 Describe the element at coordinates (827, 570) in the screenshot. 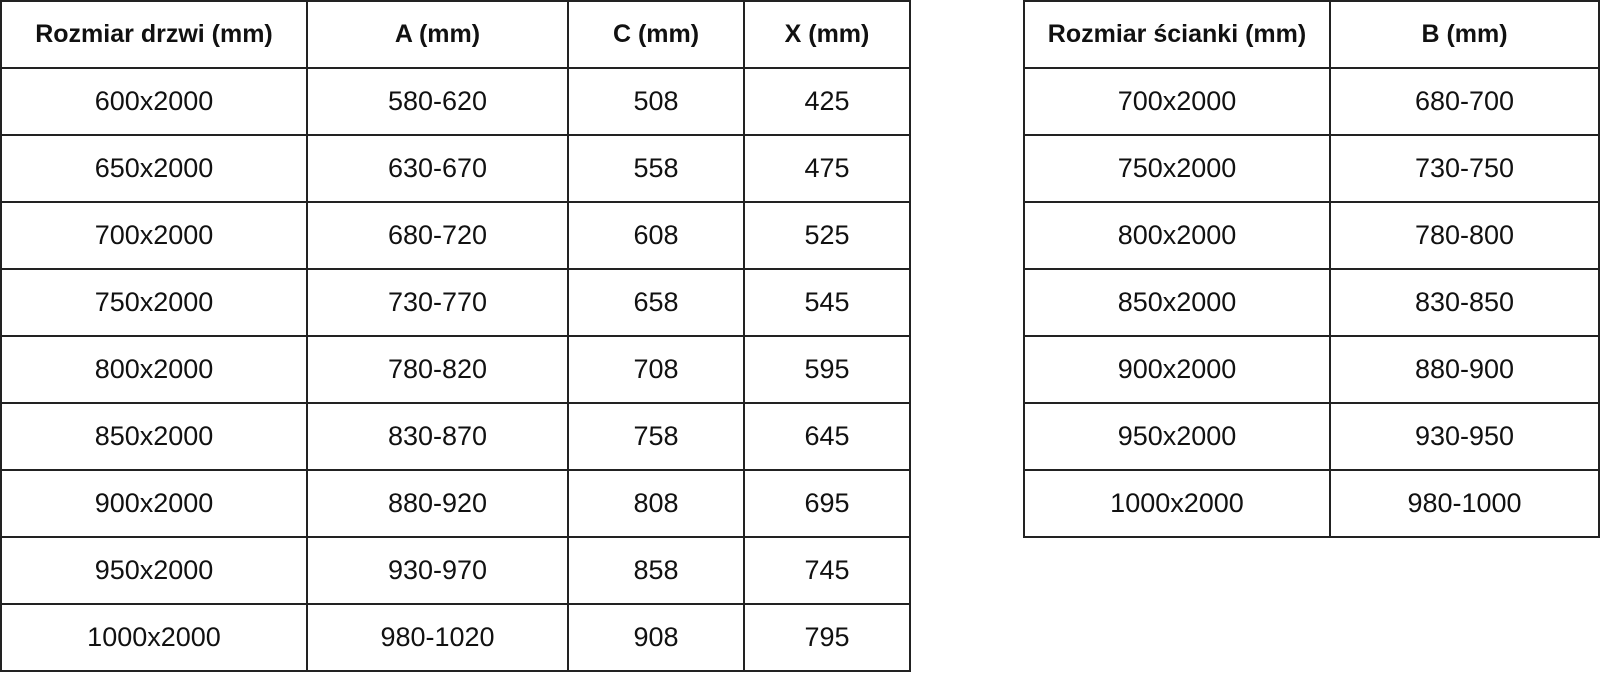

I see `table-cell: 745` at that location.